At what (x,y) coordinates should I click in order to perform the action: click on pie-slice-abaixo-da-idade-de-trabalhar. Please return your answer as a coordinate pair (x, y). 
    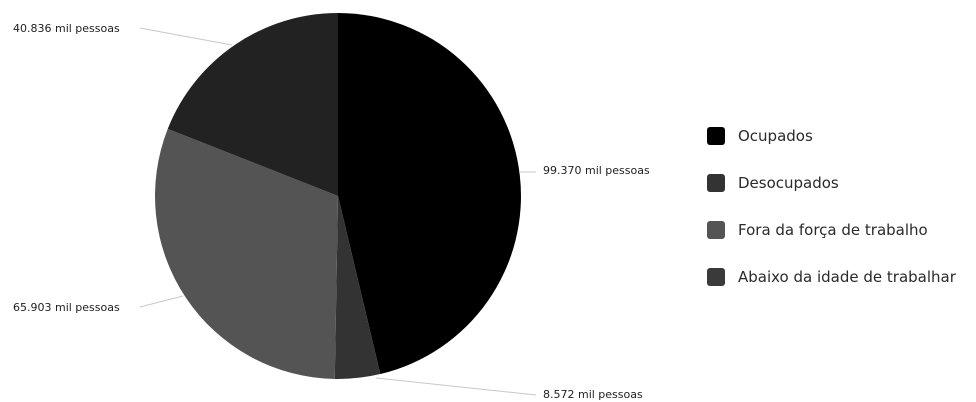
    Looking at the image, I should click on (252, 104).